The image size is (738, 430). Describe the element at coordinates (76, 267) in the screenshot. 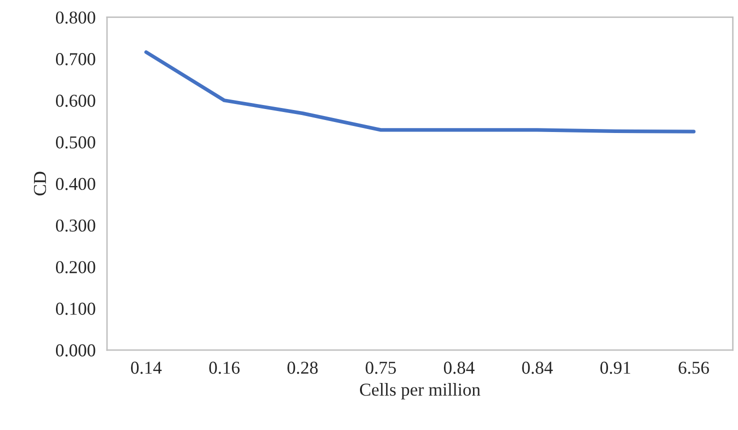

I see `y-tick-label: 0.200` at that location.